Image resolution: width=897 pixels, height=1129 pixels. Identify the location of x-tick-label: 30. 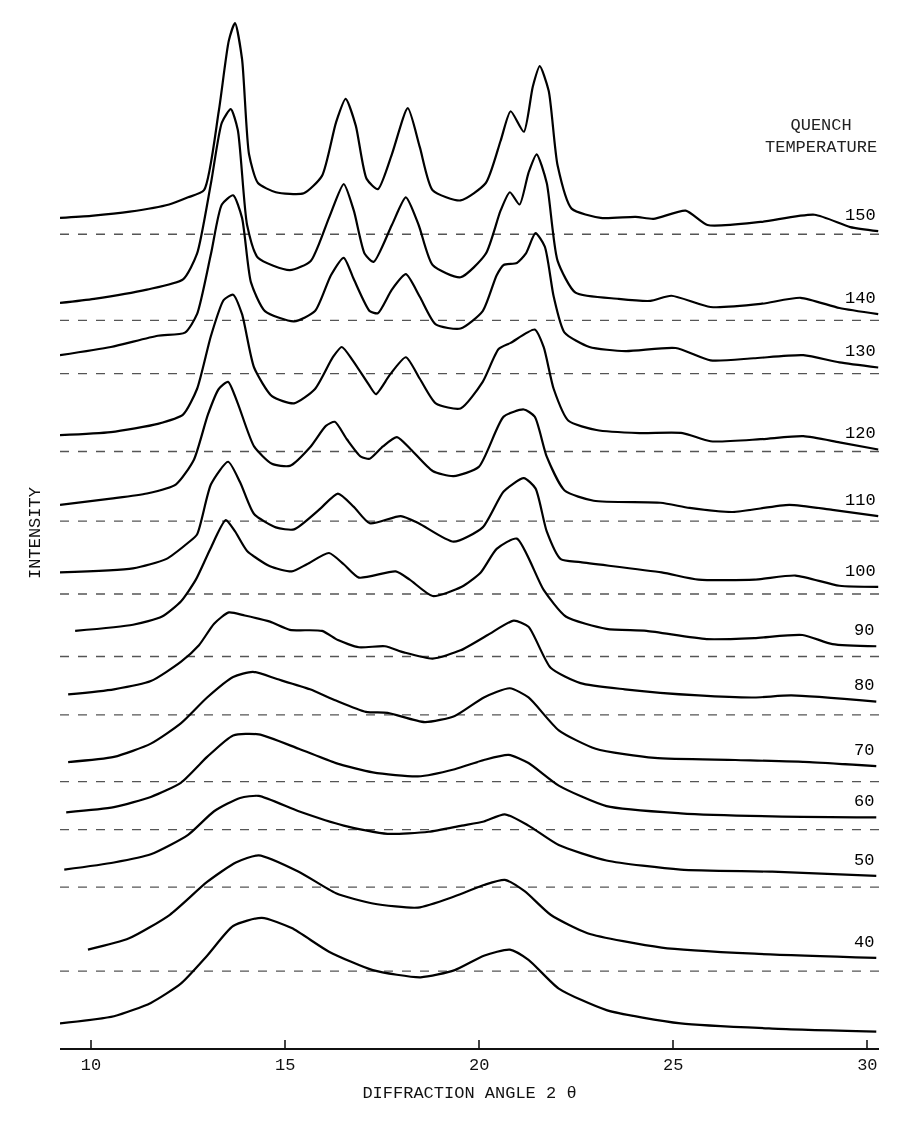
(867, 1066).